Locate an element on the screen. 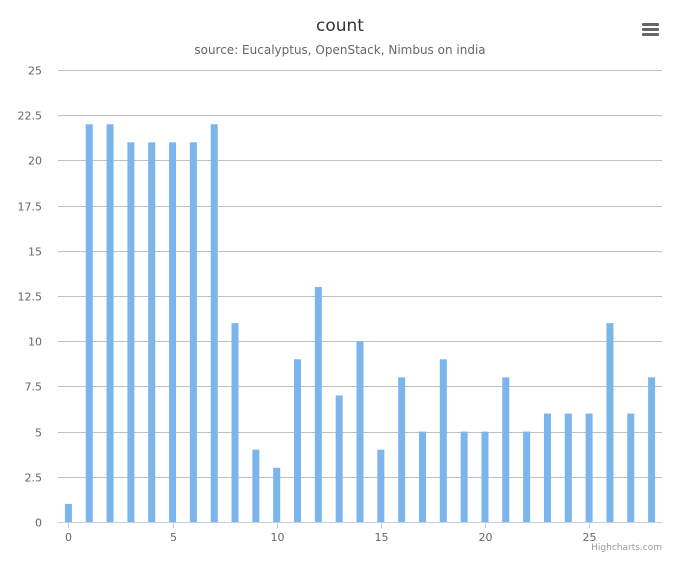 This screenshot has width=680, height=566. axes is located at coordinates (360, 525).